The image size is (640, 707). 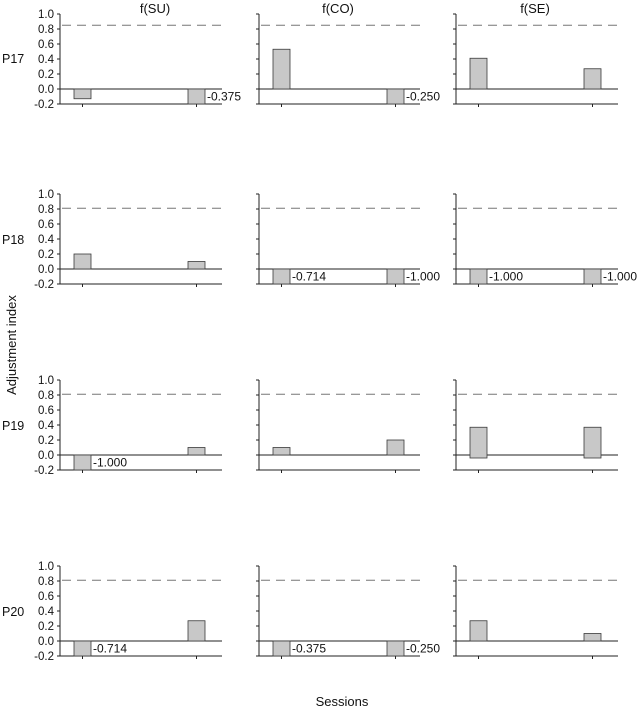 I want to click on row-label-p20: P20, so click(x=13, y=612).